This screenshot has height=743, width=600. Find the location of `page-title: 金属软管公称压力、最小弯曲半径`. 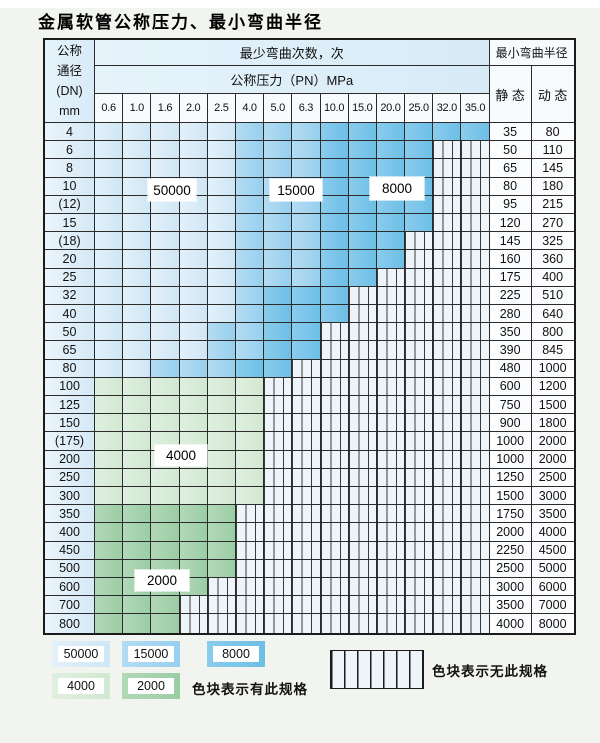

page-title: 金属软管公称压力、最小弯曲半径 is located at coordinates (180, 23).